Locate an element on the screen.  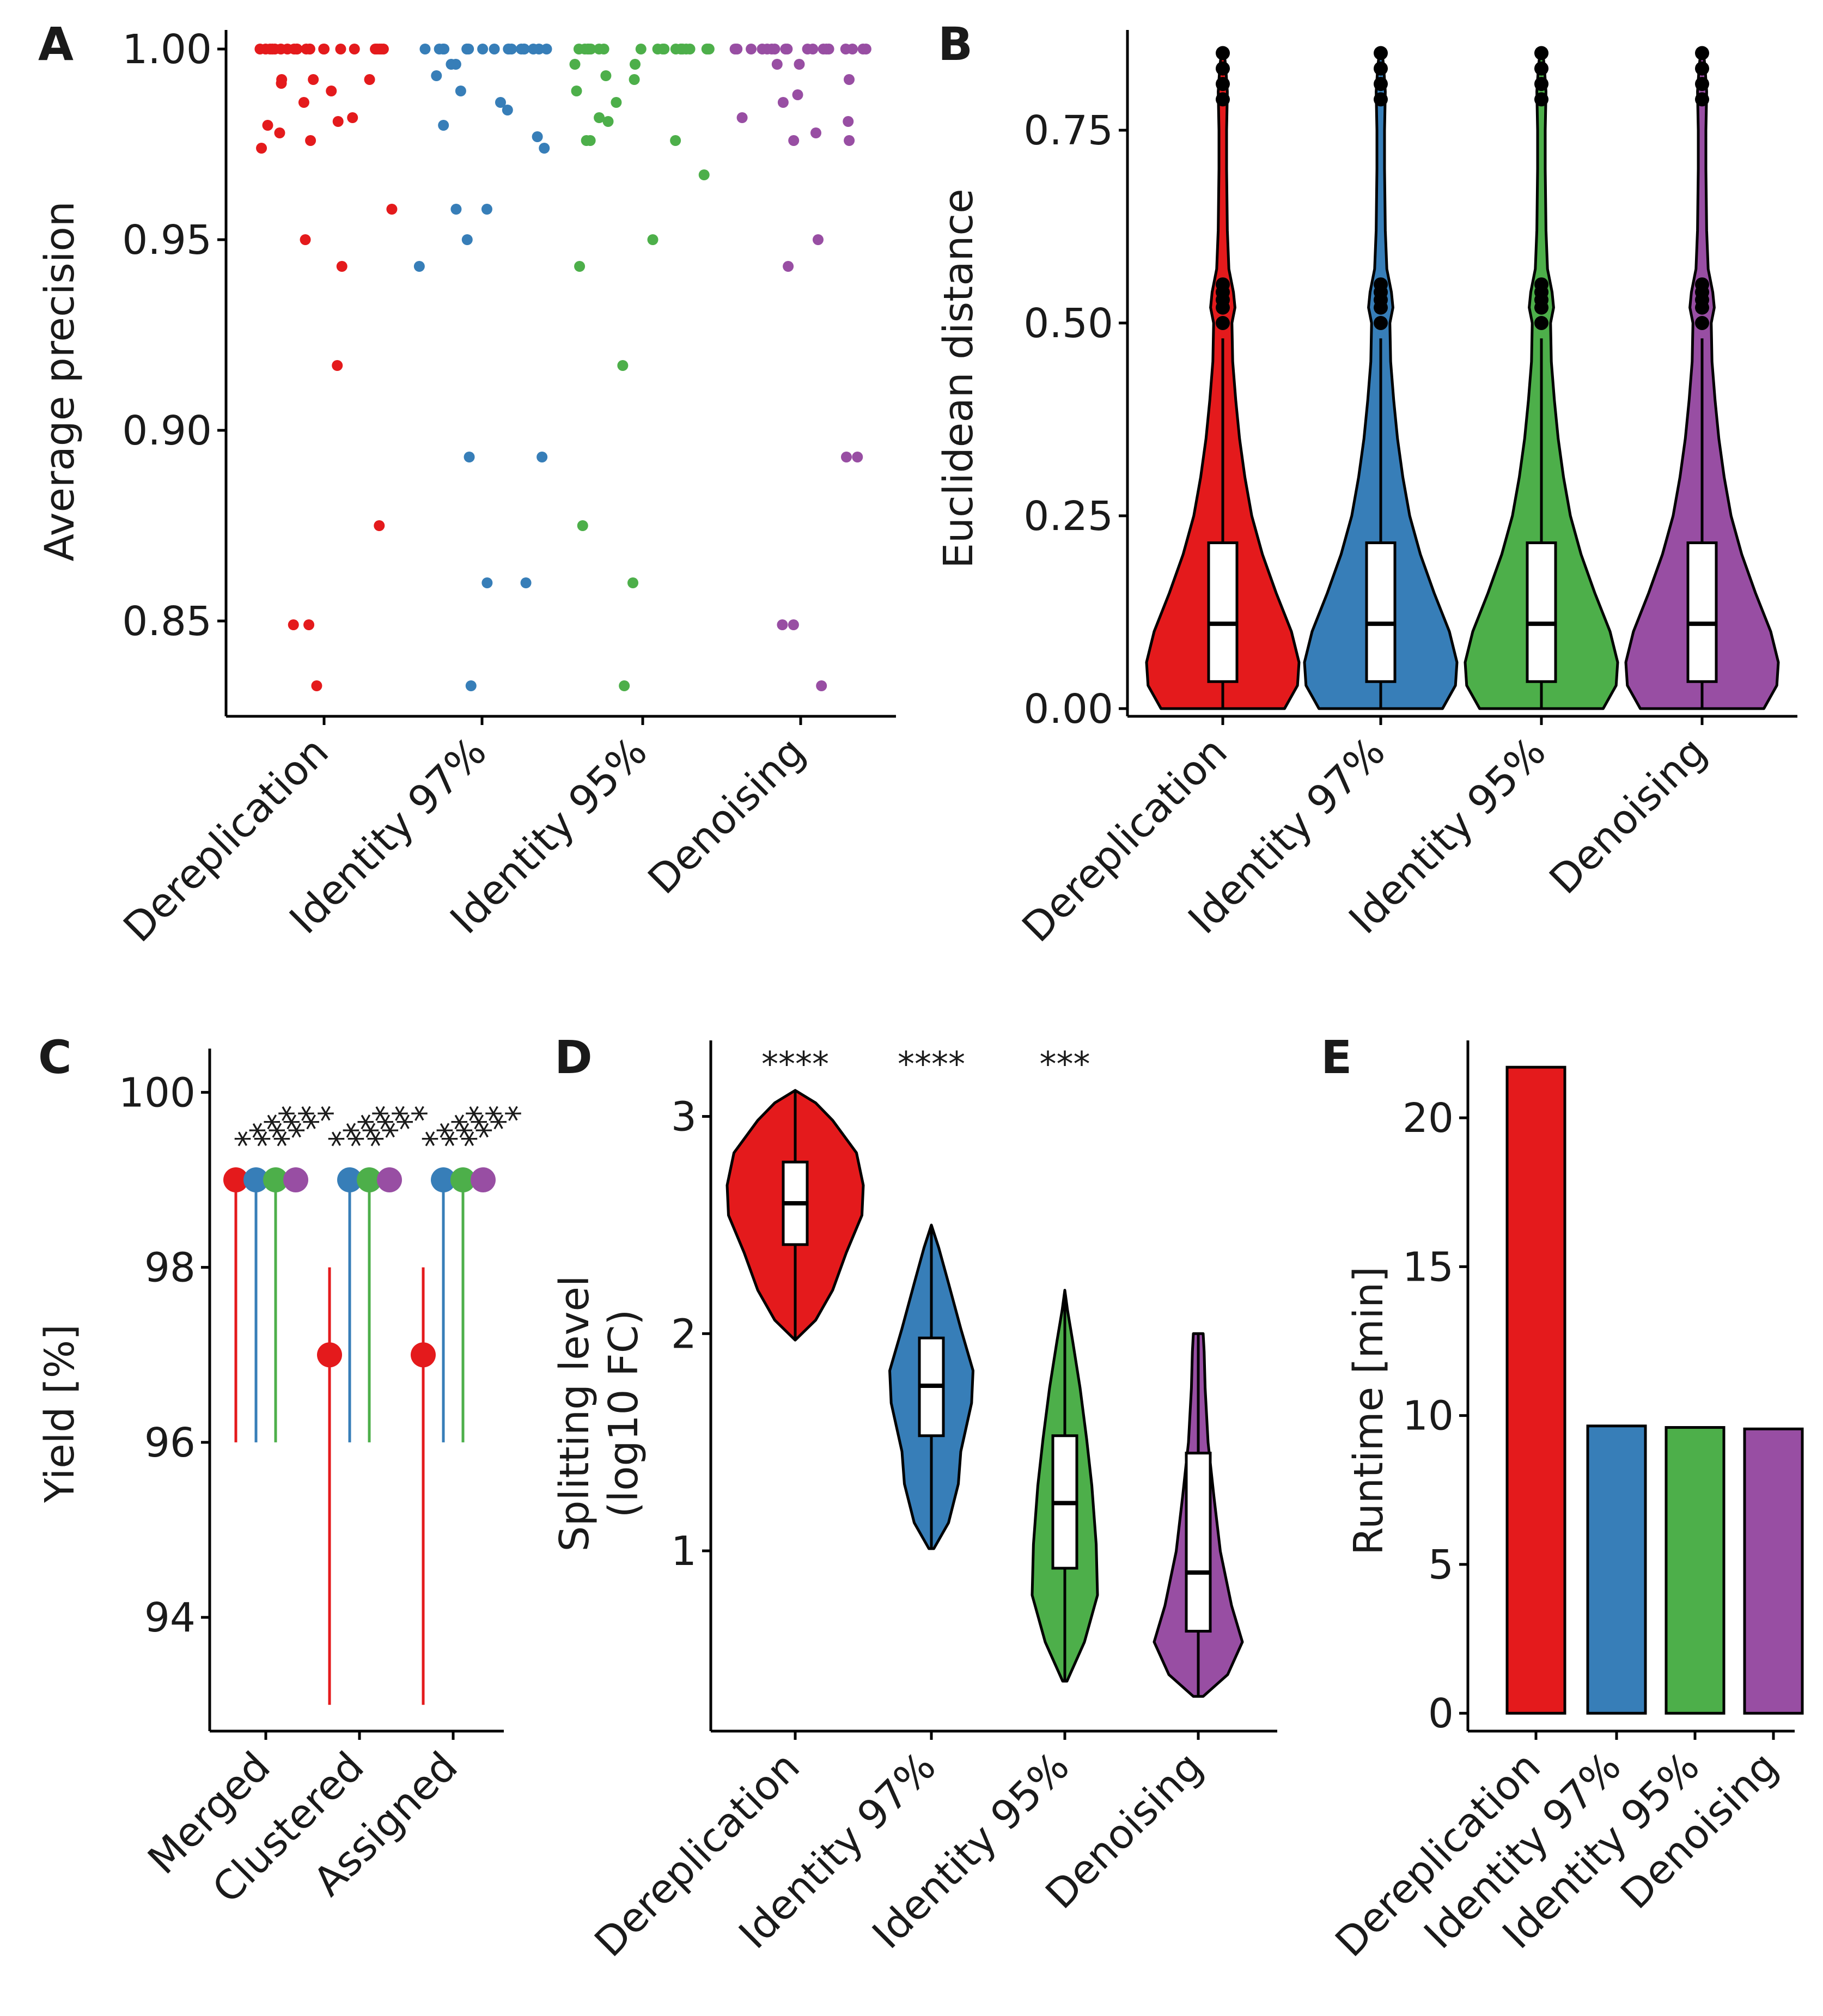
panel-e-y-tick-label: 15 is located at coordinates (1428, 1267).